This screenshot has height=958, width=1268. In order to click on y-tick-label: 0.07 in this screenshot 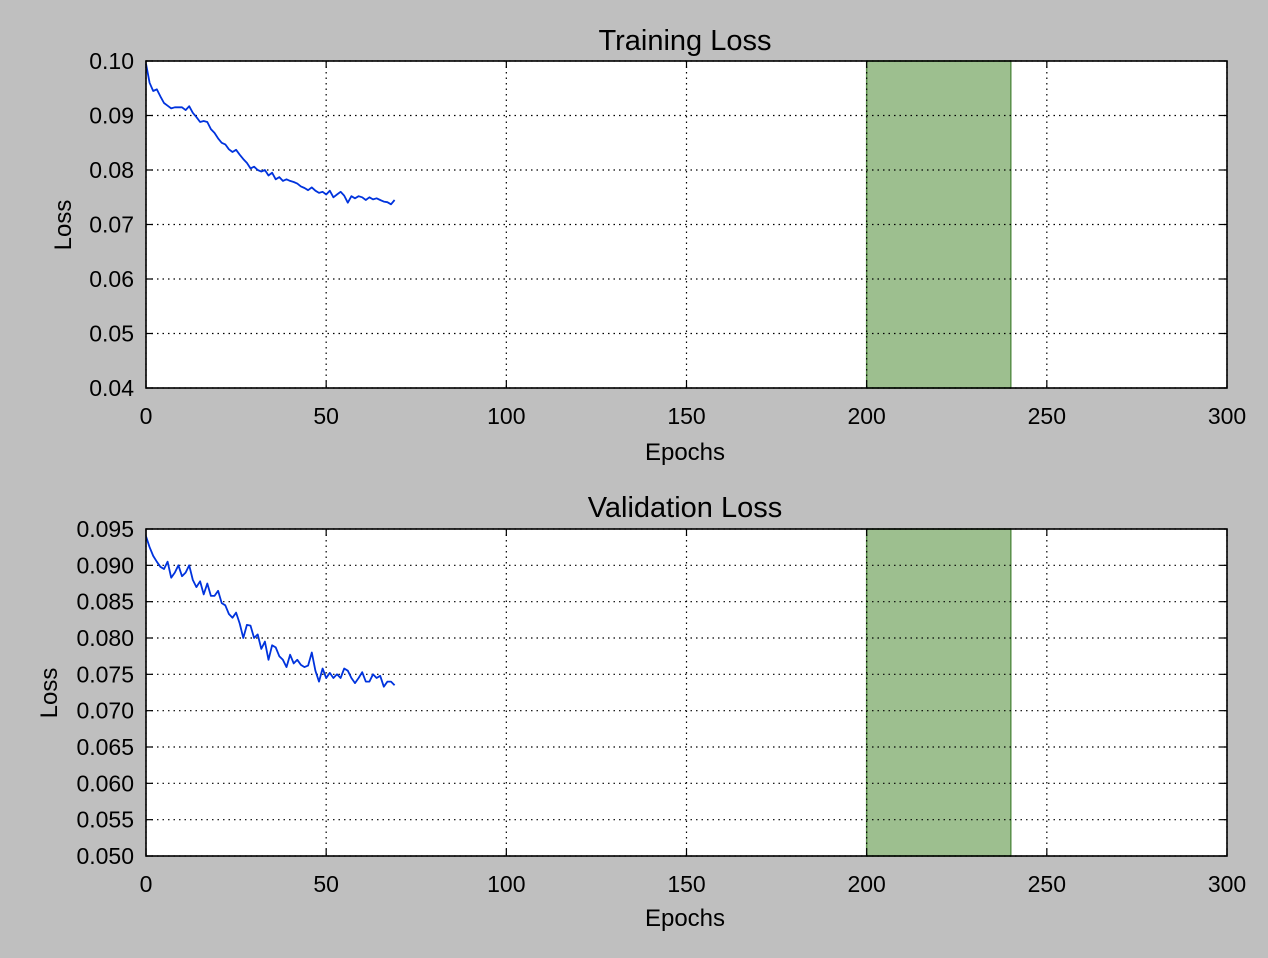, I will do `click(111, 225)`.